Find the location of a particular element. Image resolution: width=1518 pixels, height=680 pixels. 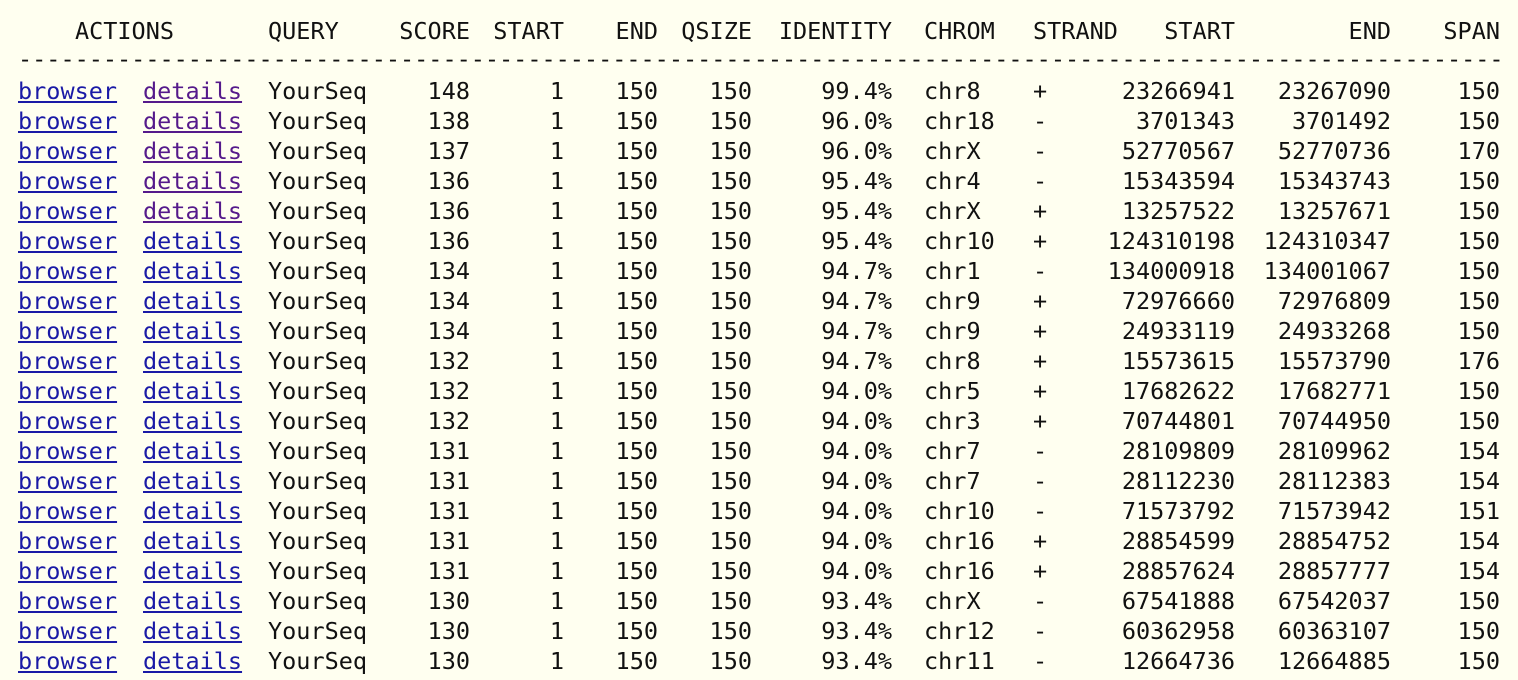

identity-cell: 93.4% is located at coordinates (856, 631).